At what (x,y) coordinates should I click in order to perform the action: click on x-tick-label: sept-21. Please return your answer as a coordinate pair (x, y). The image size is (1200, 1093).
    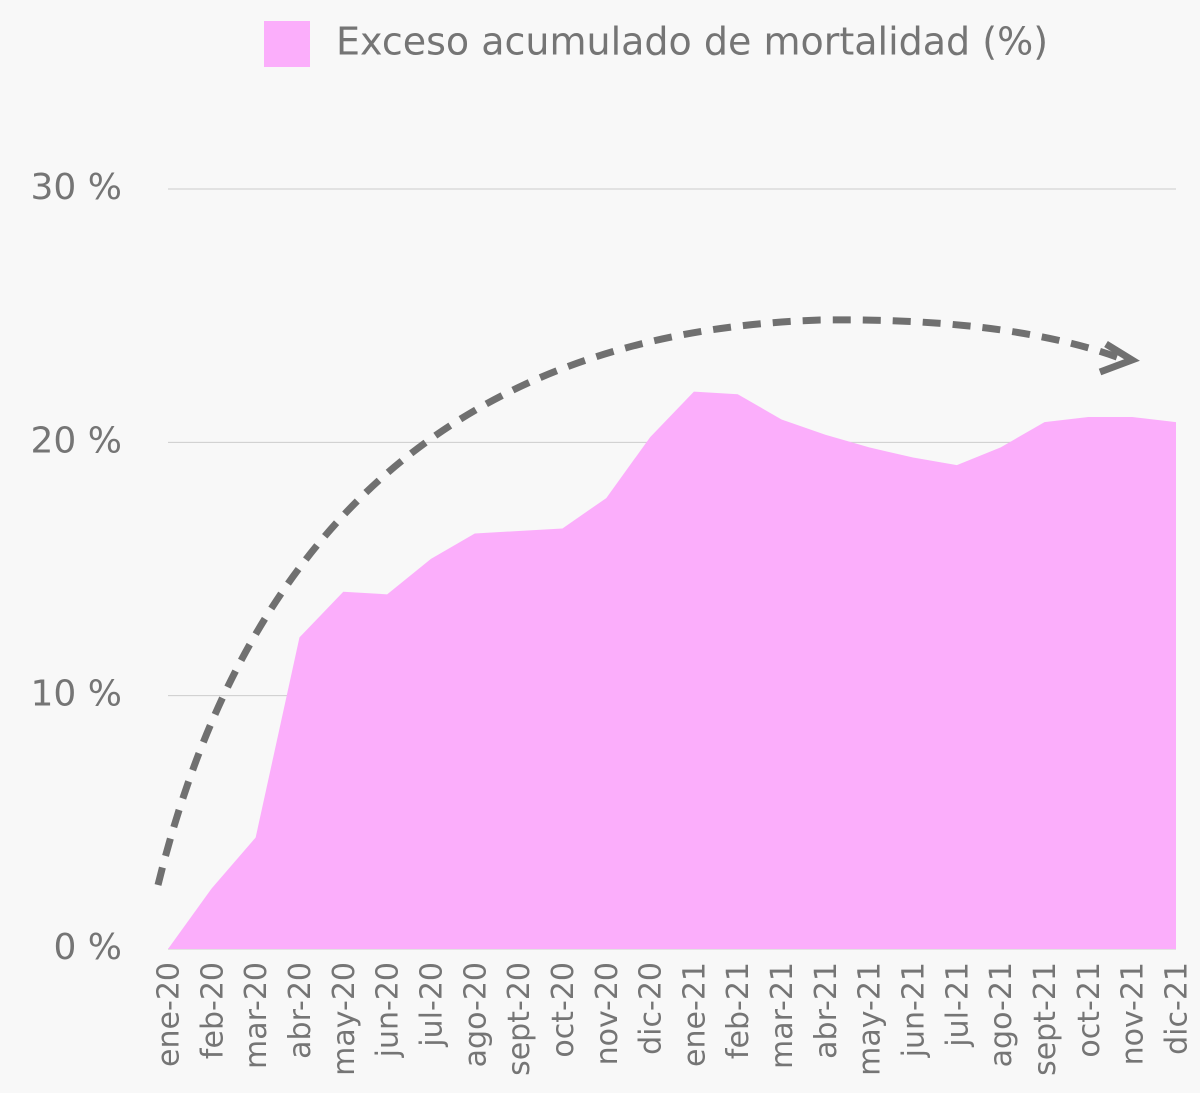
    Looking at the image, I should click on (1045, 1019).